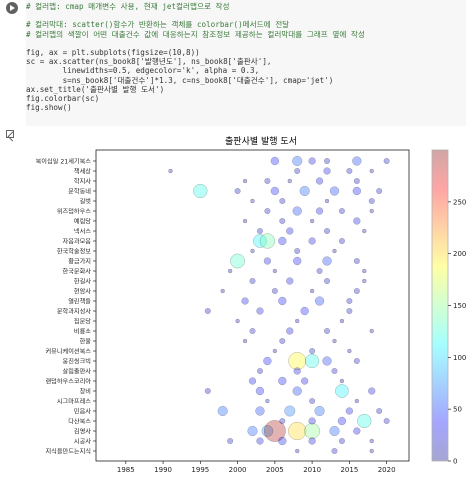 This screenshot has height=479, width=474. What do you see at coordinates (68, 452) in the screenshot?
I see `y-tick-label: 지식을만드는지식` at bounding box center [68, 452].